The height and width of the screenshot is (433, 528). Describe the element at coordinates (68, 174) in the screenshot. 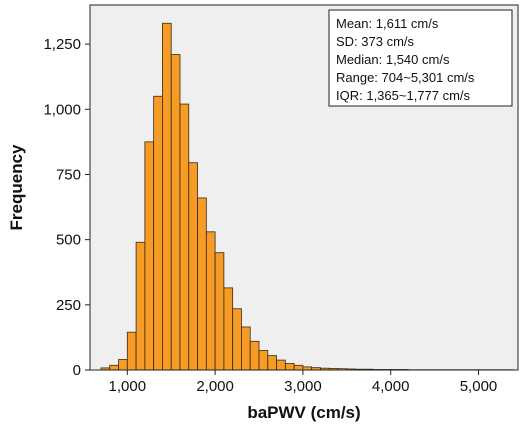

I see `y-tick-label: 750` at that location.